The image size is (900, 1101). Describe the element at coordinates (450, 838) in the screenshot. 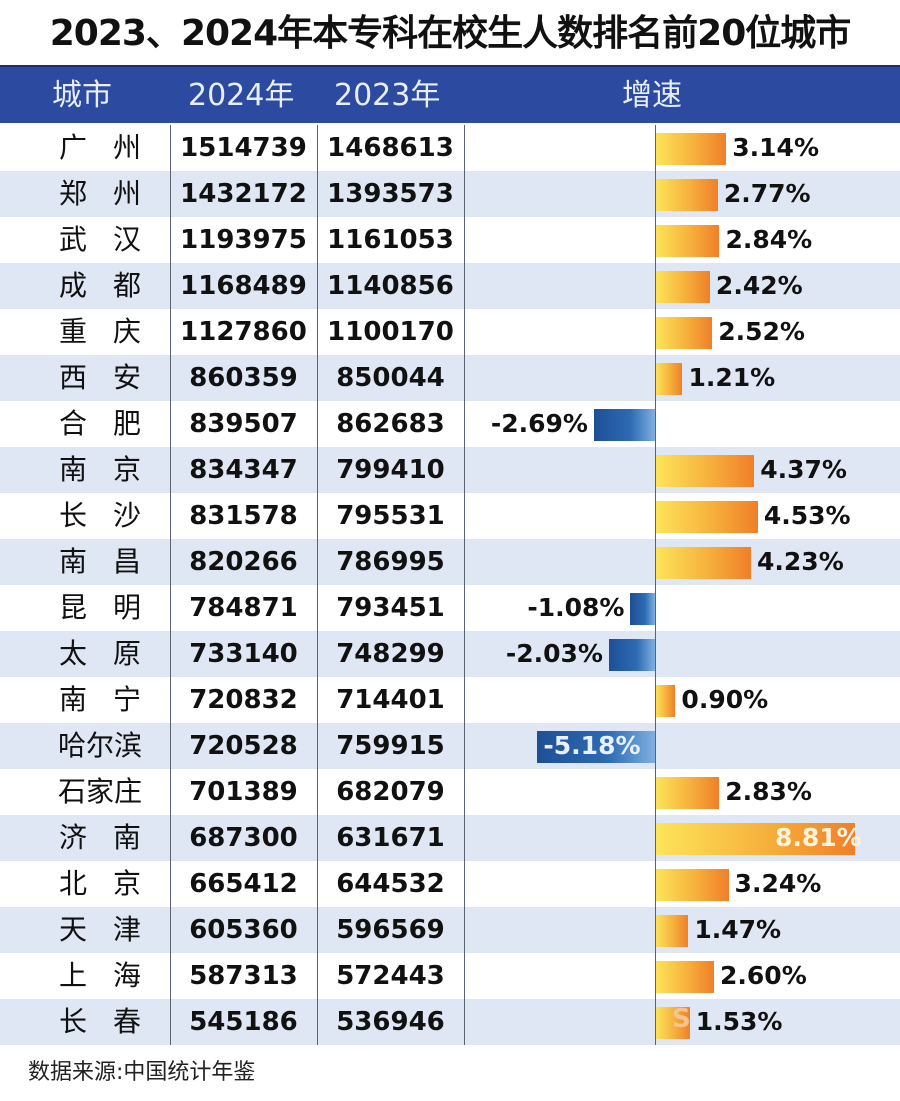

I see `table-row: 济南 687300 631671 8.81%` at that location.